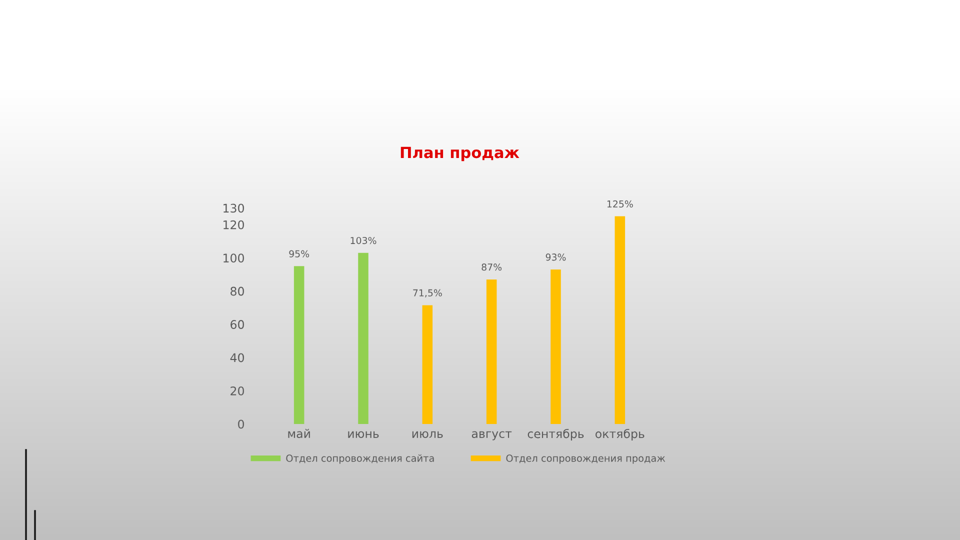  Describe the element at coordinates (492, 267) in the screenshot. I see `data-label: 87%` at that location.